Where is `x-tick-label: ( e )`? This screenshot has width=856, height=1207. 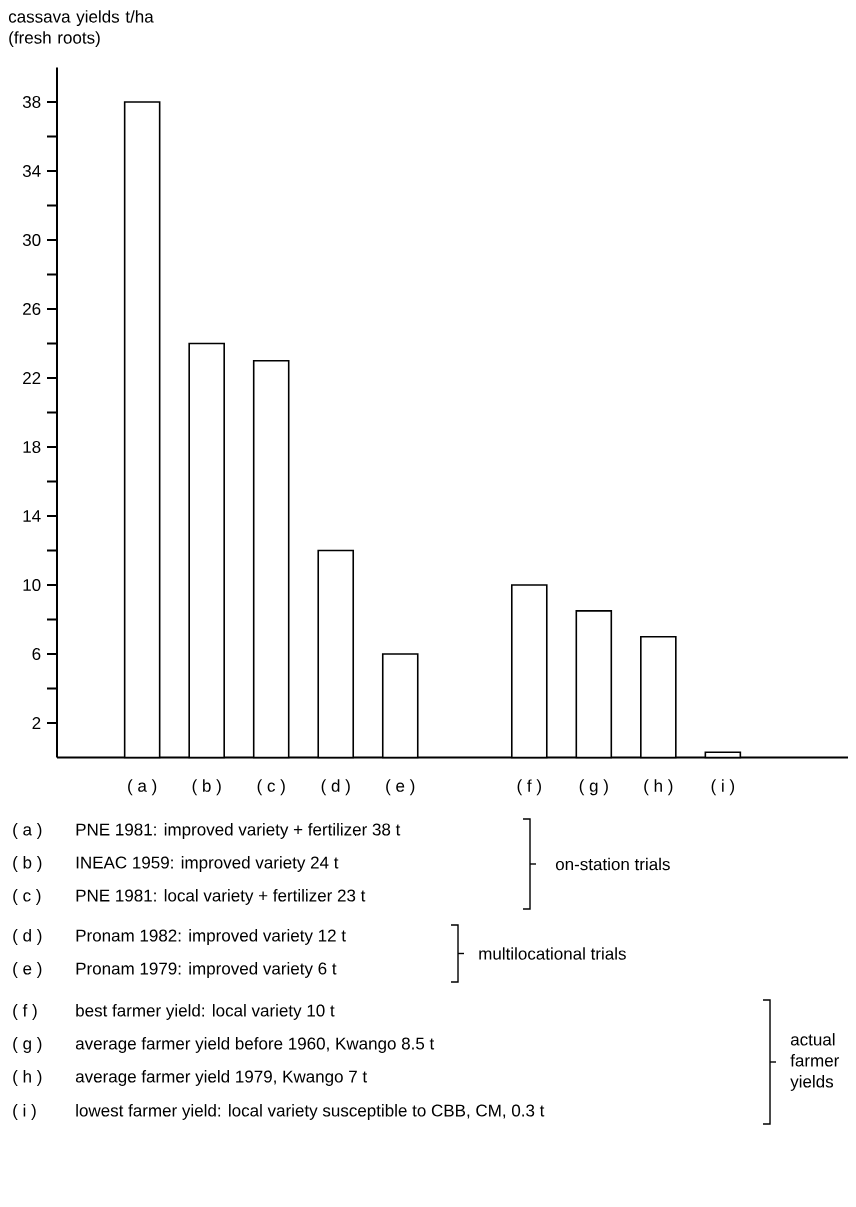 x-tick-label: ( e ) is located at coordinates (400, 787).